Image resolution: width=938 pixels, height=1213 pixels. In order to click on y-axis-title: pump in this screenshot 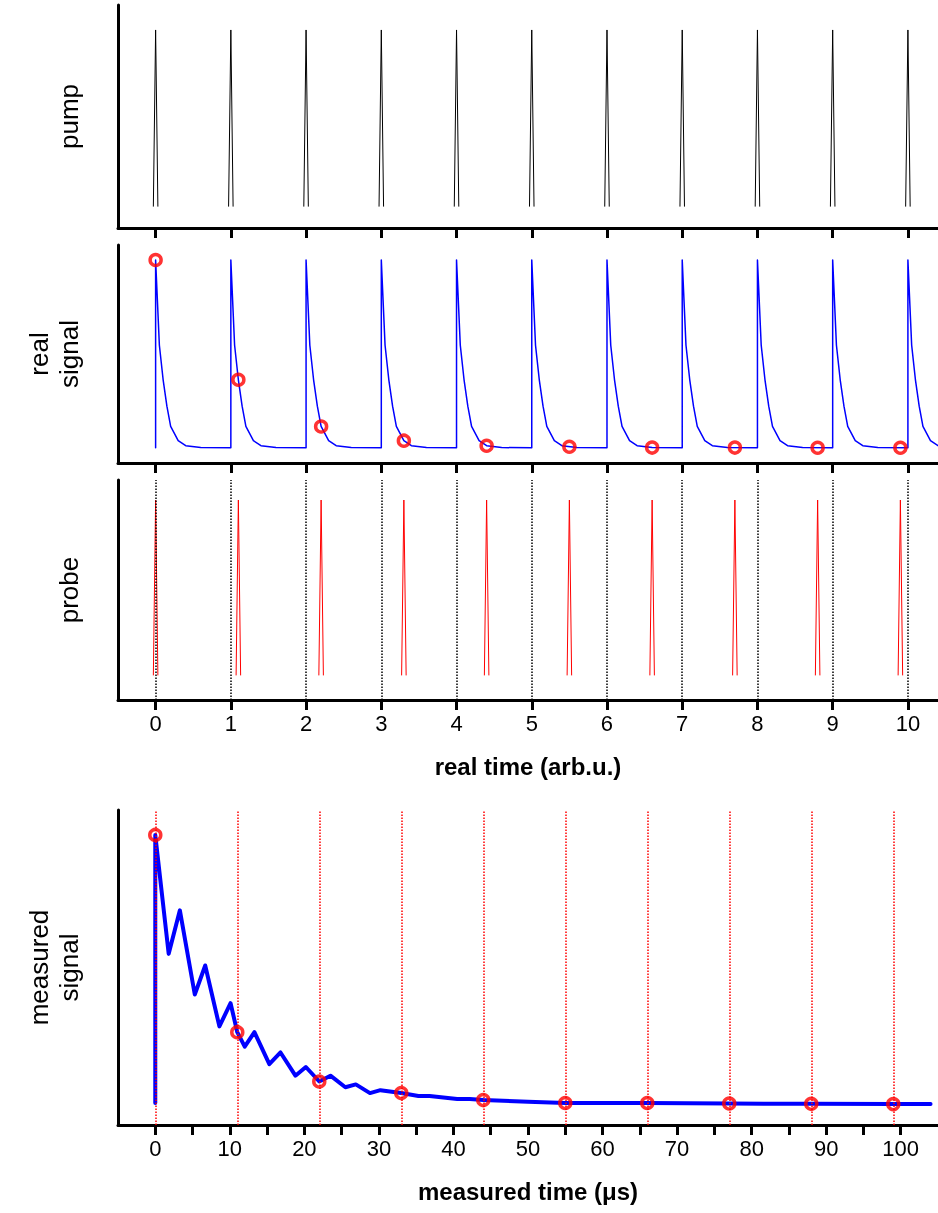, I will do `click(69, 116)`.